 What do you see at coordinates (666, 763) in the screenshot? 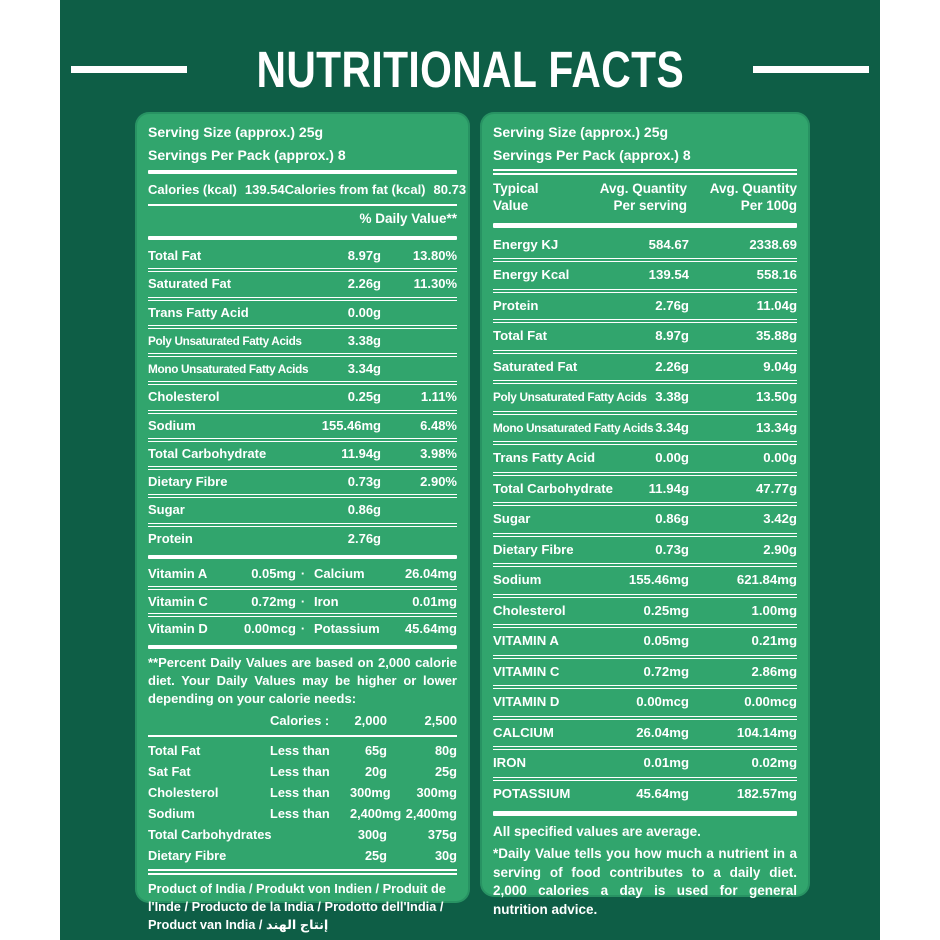
I see `per-serving-value: 0.01mg` at bounding box center [666, 763].